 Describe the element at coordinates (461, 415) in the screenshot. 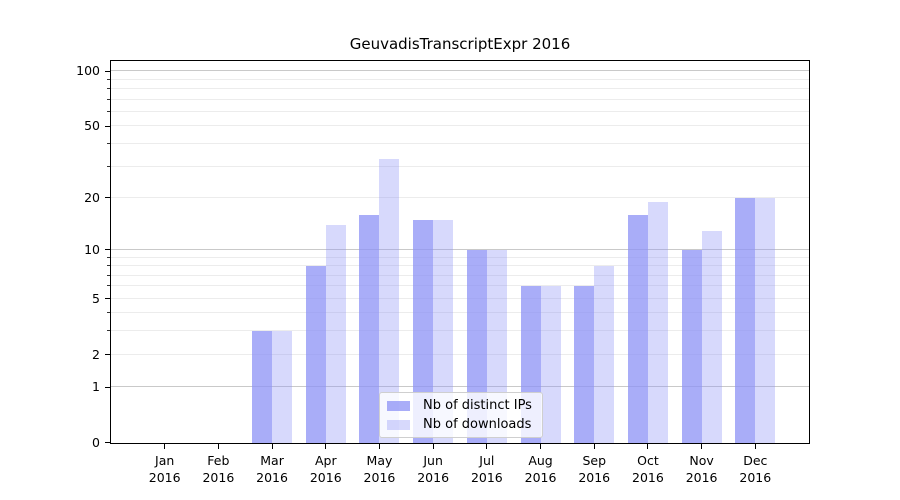

I see `legend: Nb of distinct IPs Nb of downloads` at that location.